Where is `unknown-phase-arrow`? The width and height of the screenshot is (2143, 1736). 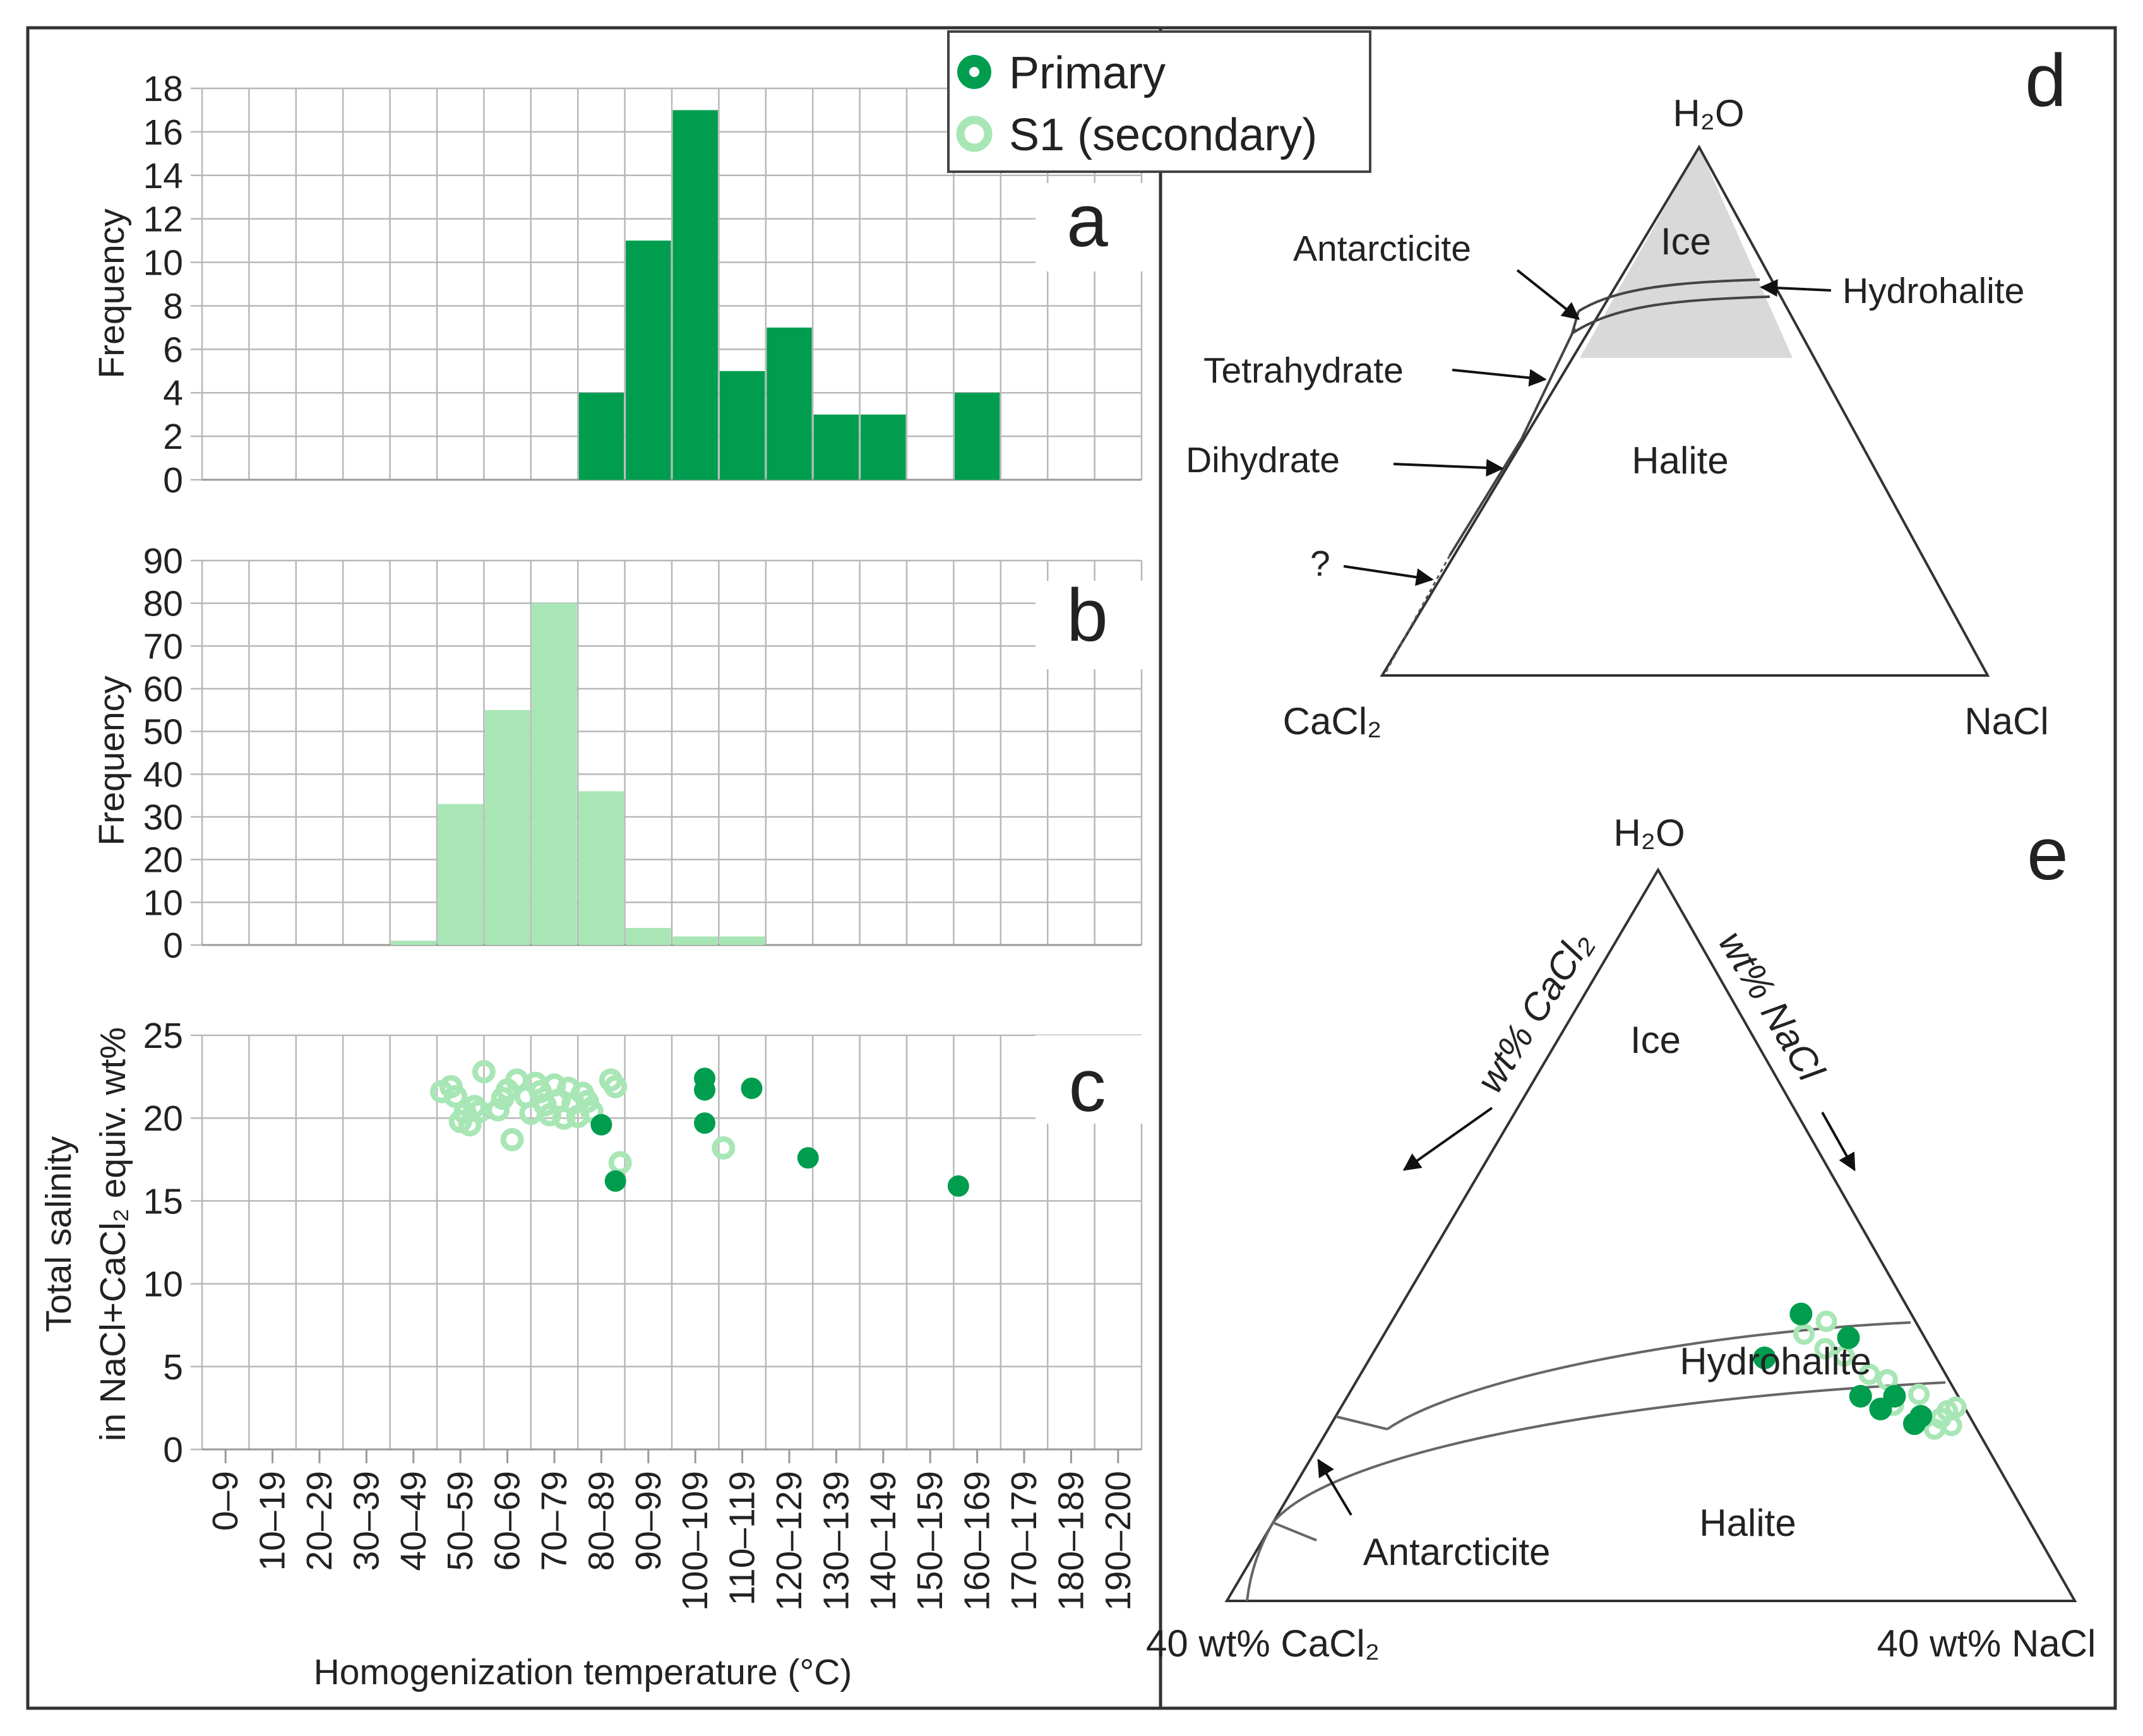 unknown-phase-arrow is located at coordinates (1388, 576).